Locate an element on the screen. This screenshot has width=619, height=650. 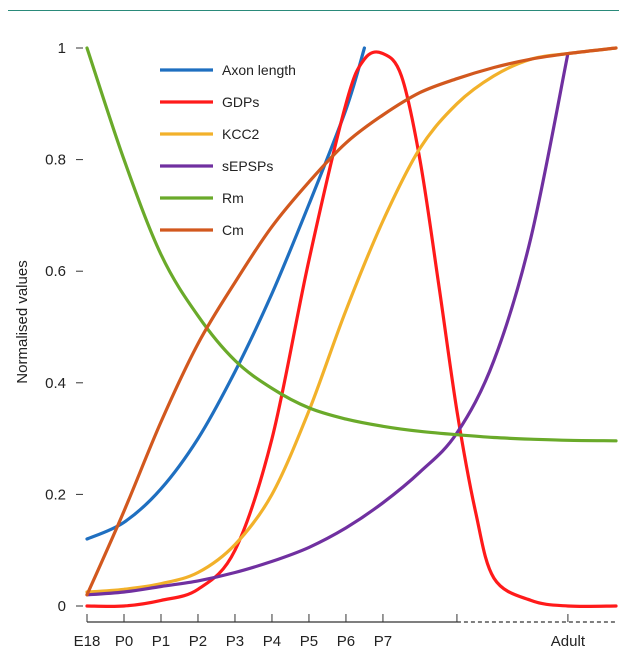
legend-label-gdps: GDPs is located at coordinates (240, 102).